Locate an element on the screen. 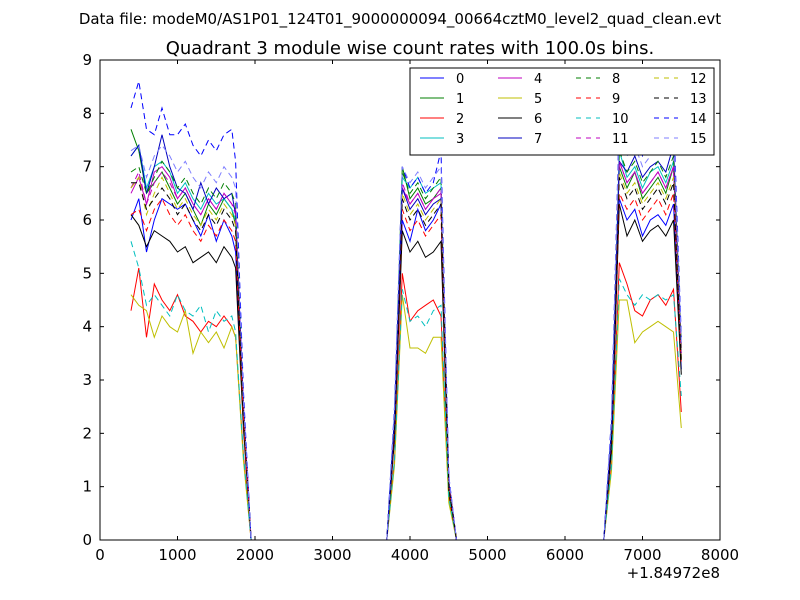  x-tick-label: 5000 is located at coordinates (487, 555).